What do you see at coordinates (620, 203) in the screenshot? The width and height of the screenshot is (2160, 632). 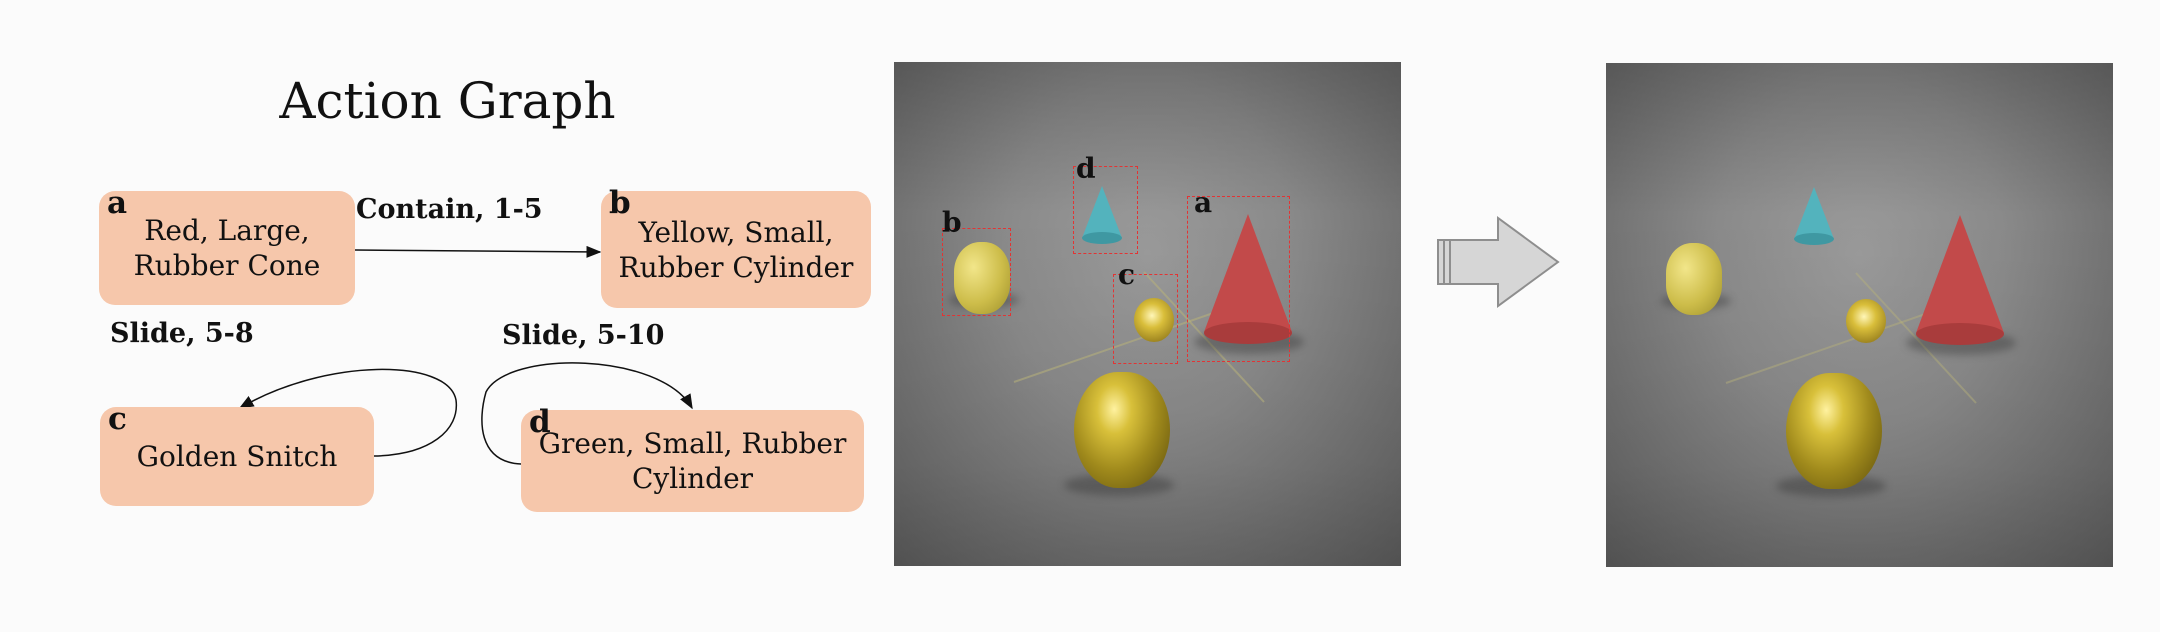 I see `node-b-letter: b` at bounding box center [620, 203].